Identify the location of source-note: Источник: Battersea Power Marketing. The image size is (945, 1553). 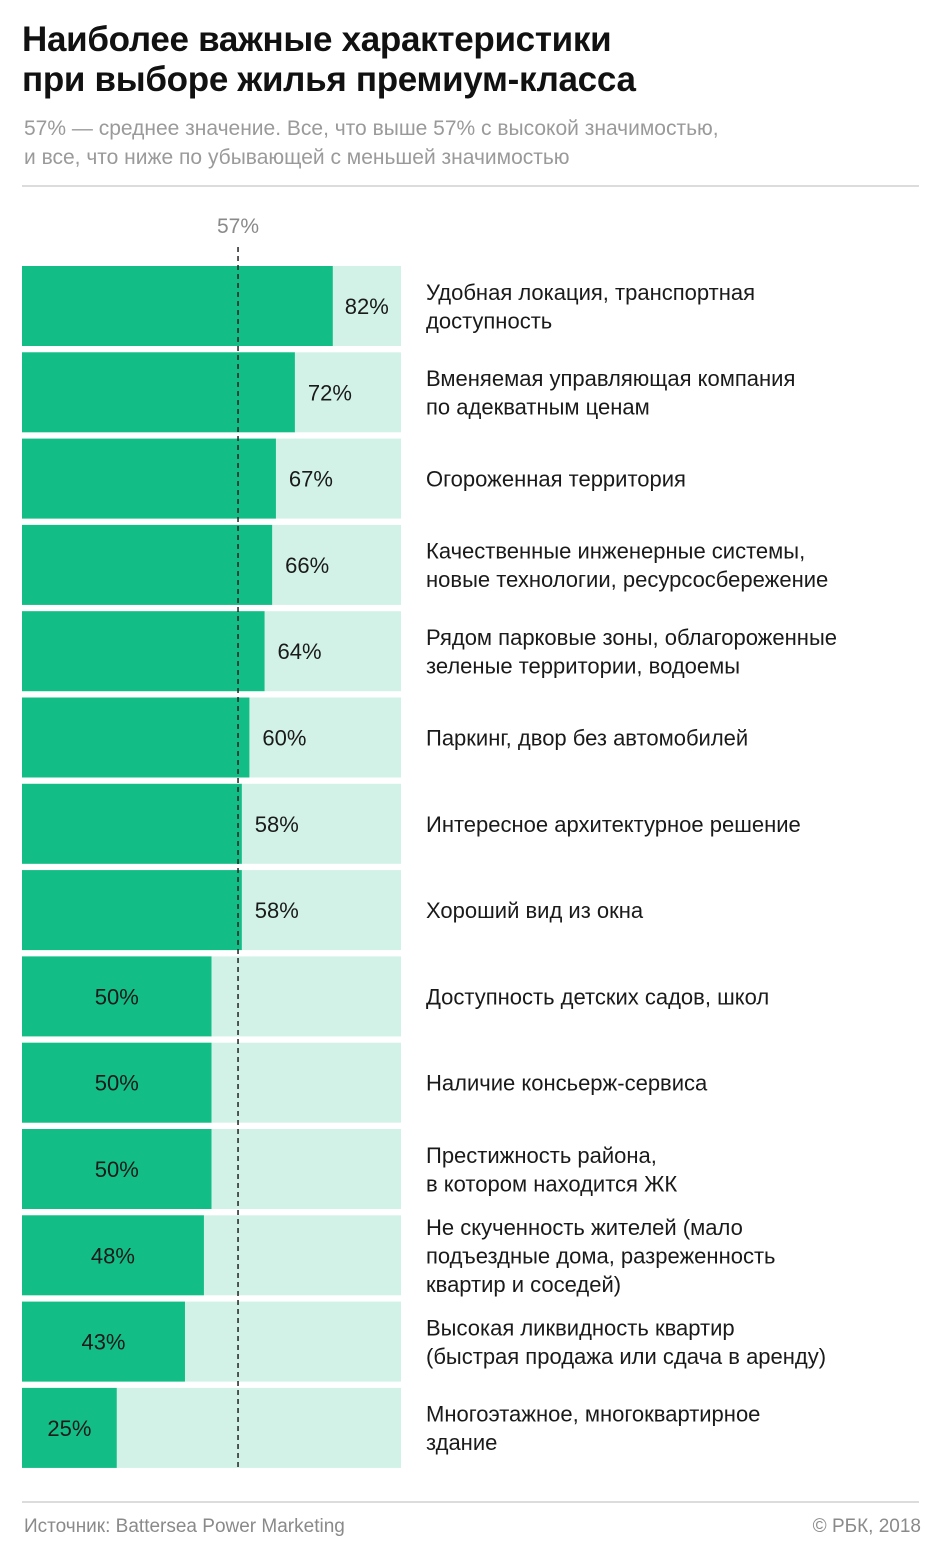
(184, 1526).